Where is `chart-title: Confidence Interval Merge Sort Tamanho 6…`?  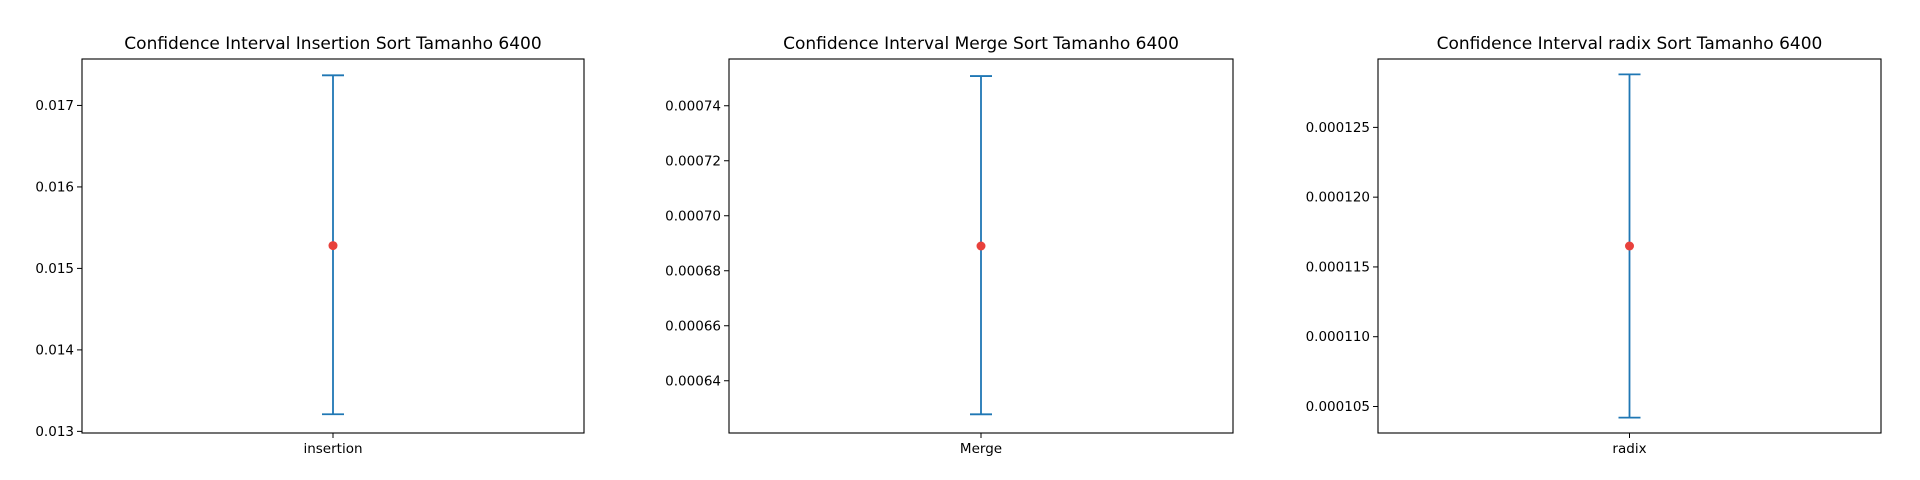
chart-title: Confidence Interval Merge Sort Tamanho 6… is located at coordinates (981, 44).